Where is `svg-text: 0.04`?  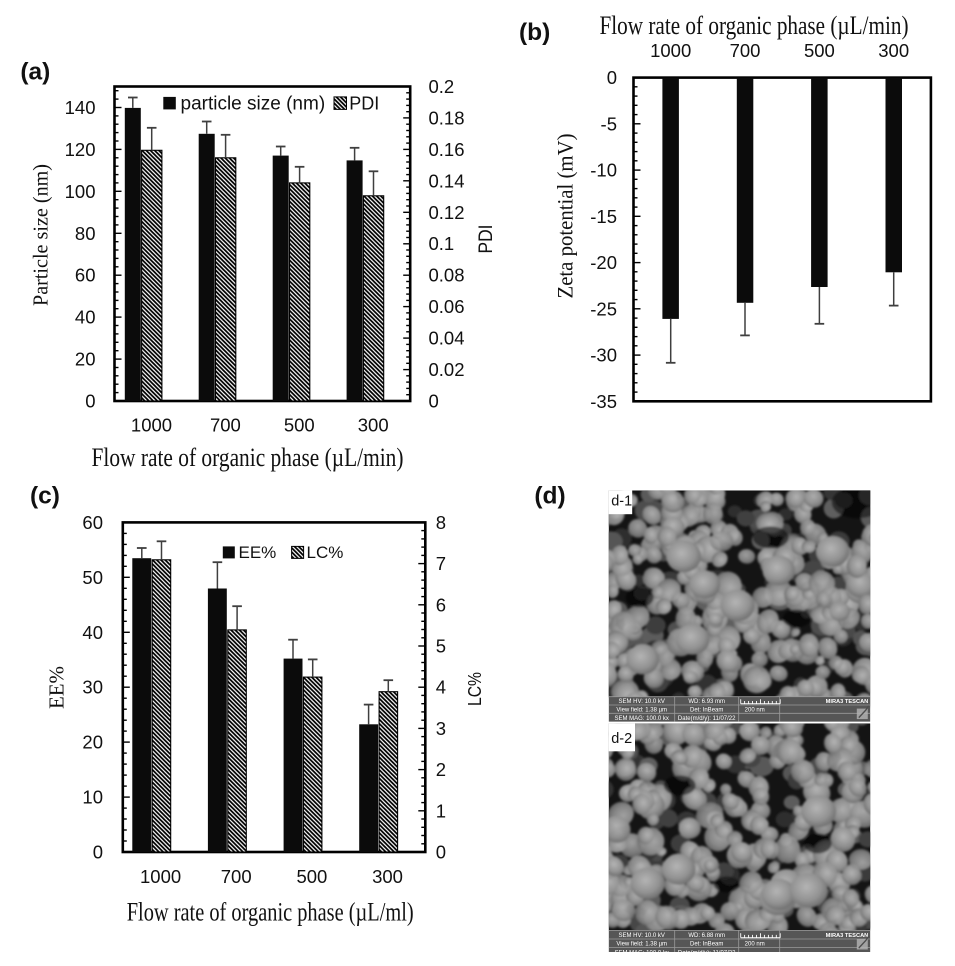
svg-text: 0.04 is located at coordinates (447, 338).